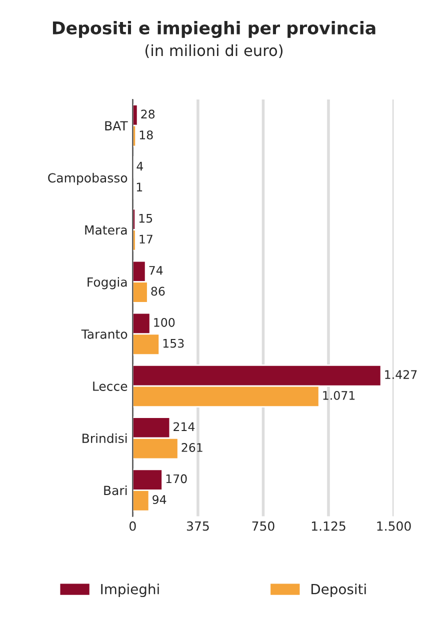 Image resolution: width=428 pixels, height=622 pixels. Describe the element at coordinates (130, 591) in the screenshot. I see `legend-label: Impieghi` at that location.